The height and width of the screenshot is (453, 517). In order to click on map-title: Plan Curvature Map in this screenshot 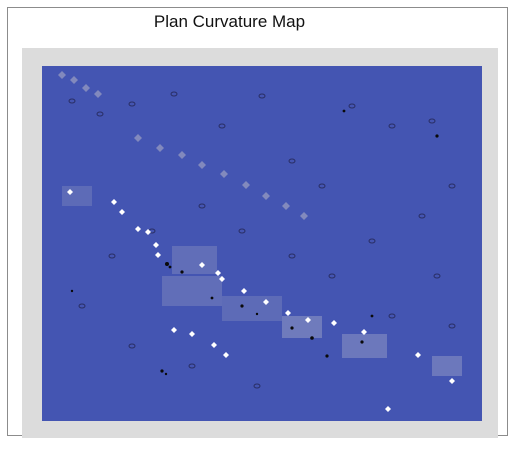, I will do `click(229, 21)`.